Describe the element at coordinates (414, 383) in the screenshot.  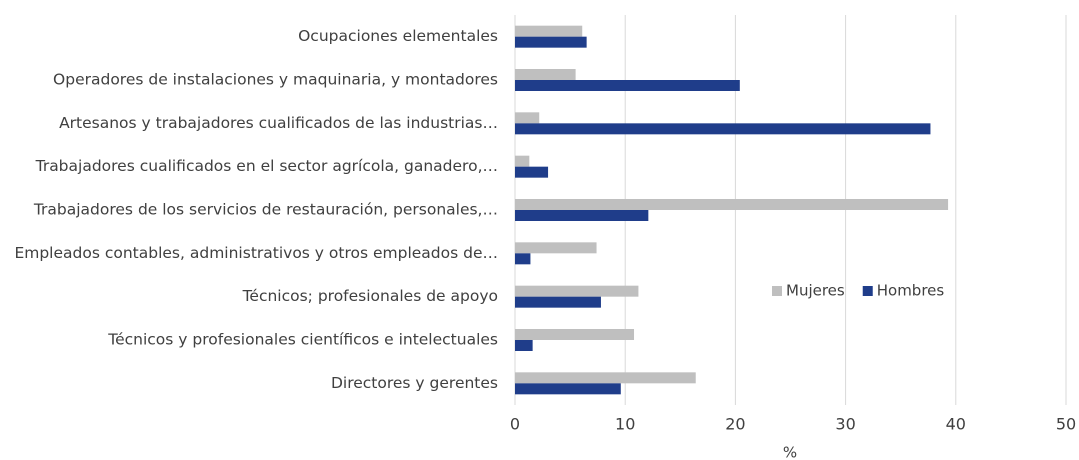
I see `y-tick-label: Directores y gerentes` at that location.